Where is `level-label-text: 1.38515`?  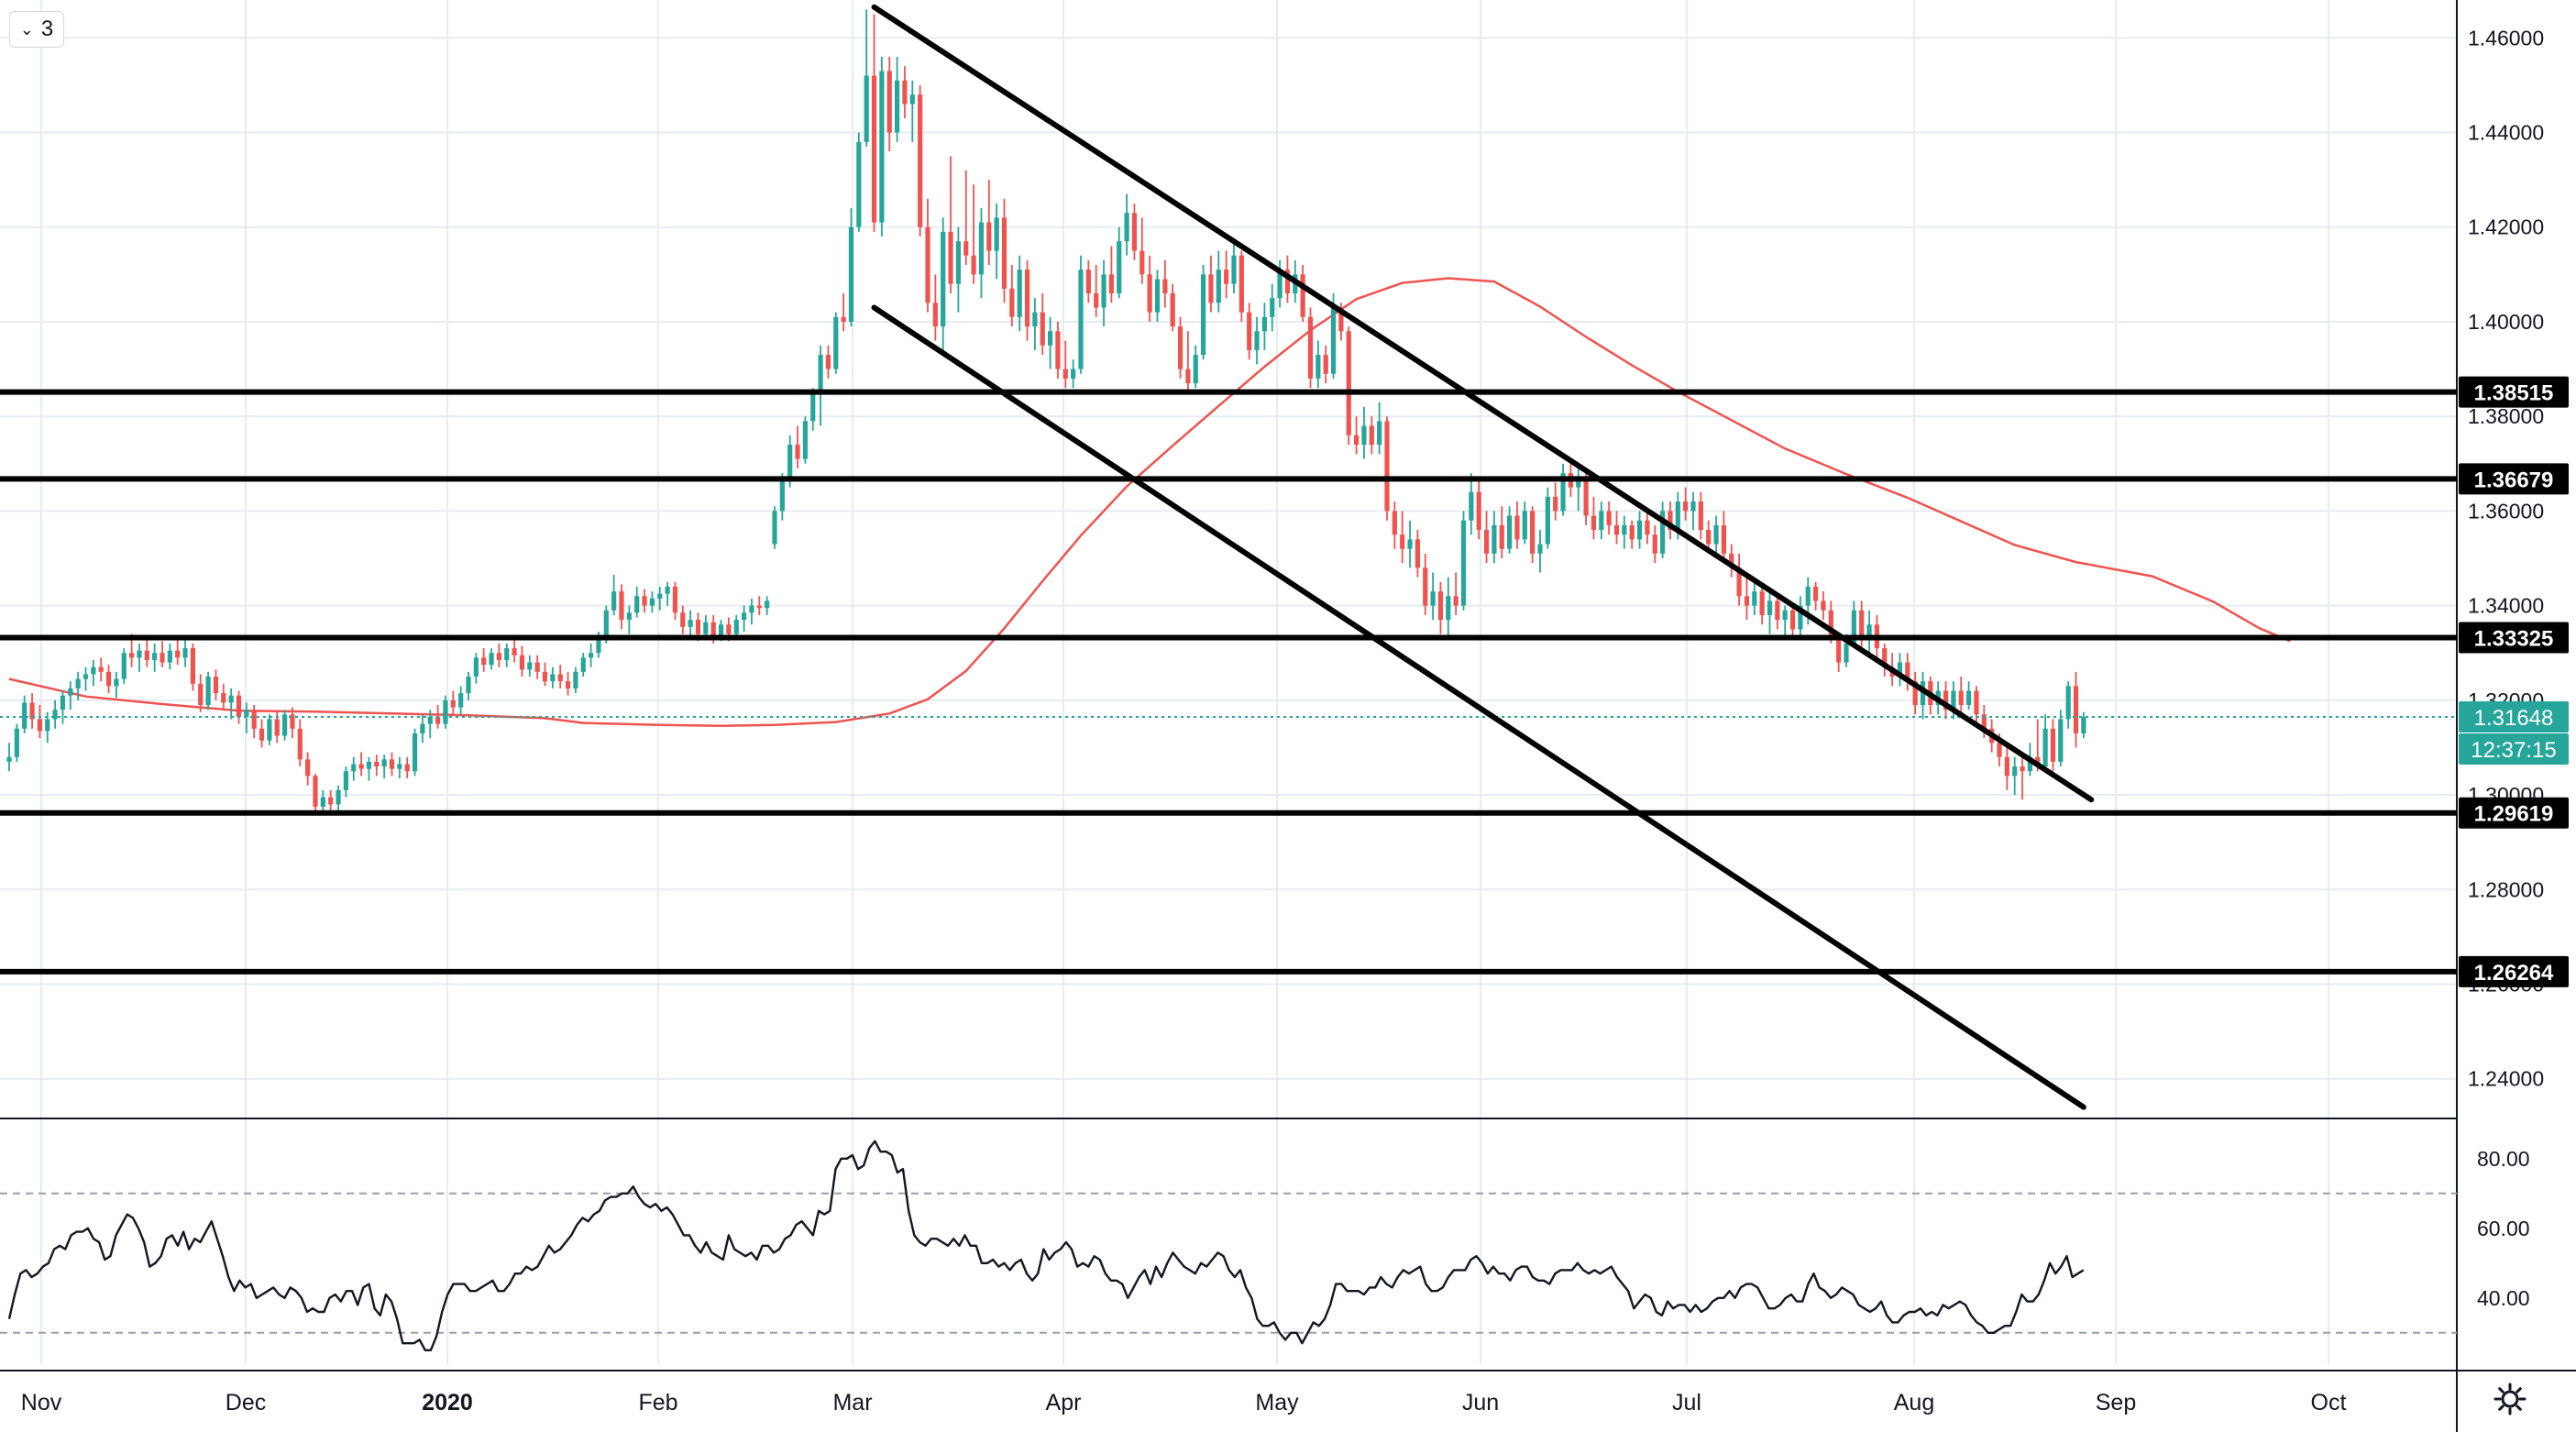
level-label-text: 1.38515 is located at coordinates (2514, 393).